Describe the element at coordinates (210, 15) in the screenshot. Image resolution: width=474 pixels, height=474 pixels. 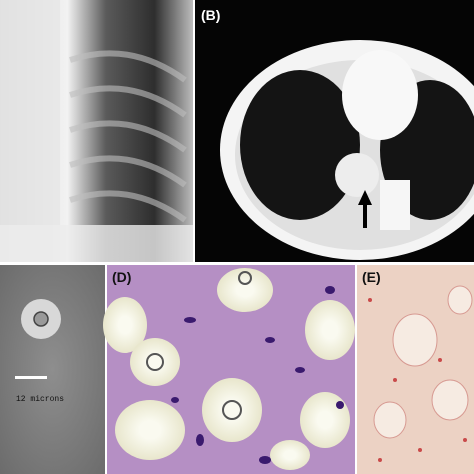
I see `panel-label: (B)` at that location.